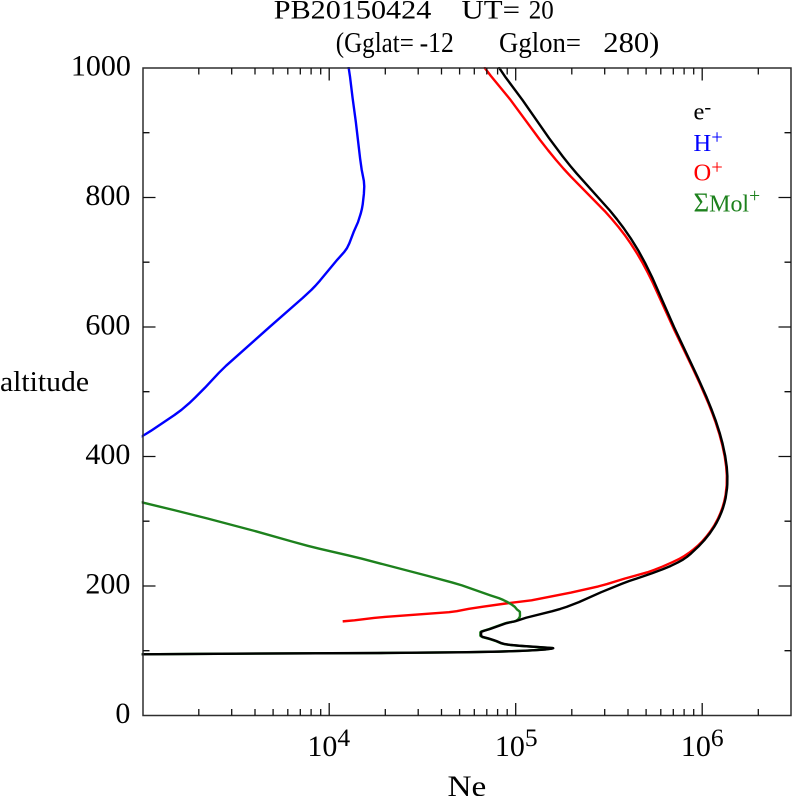 The width and height of the screenshot is (792, 796). What do you see at coordinates (107, 325) in the screenshot?
I see `svg-text: 600` at bounding box center [107, 325].